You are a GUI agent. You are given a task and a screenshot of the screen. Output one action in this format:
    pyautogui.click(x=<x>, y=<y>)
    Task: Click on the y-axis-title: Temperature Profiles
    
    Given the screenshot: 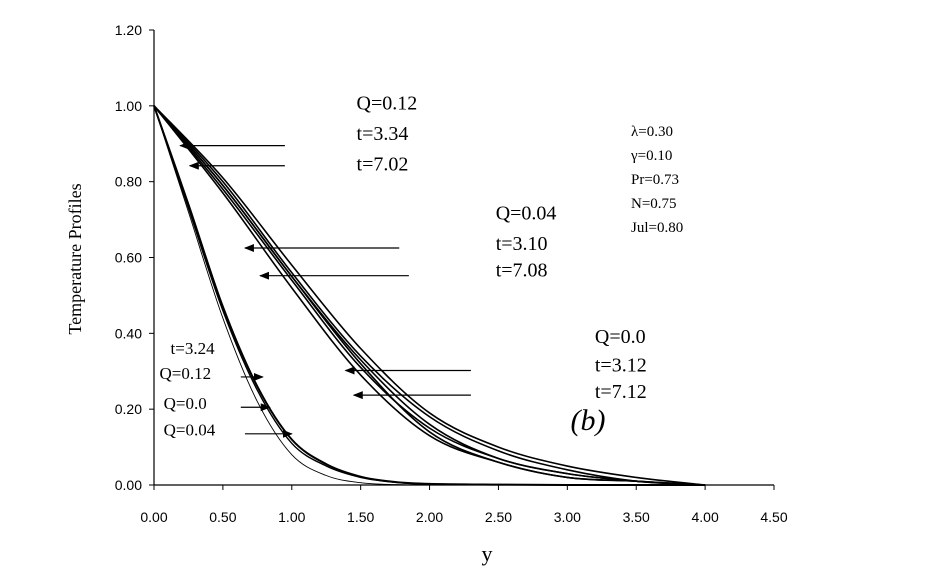 What is the action you would take?
    pyautogui.click(x=75, y=258)
    